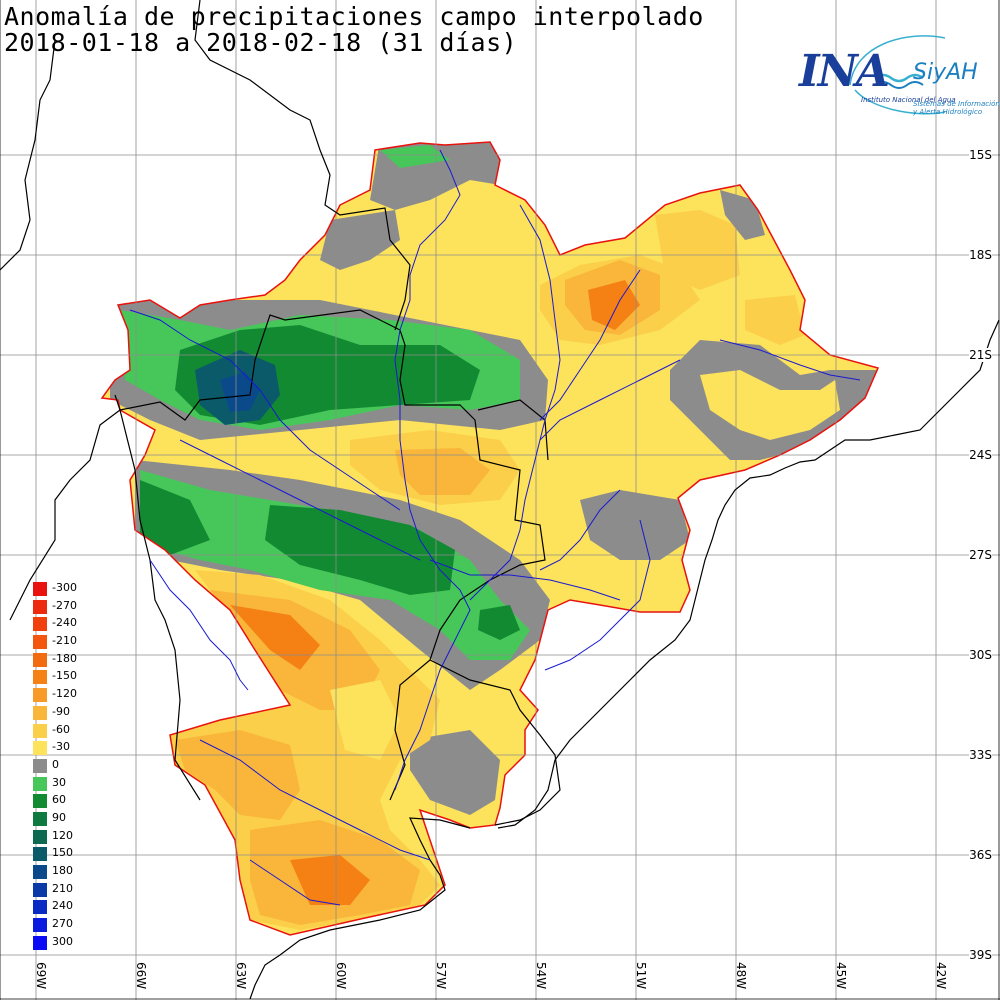 The image size is (1000, 1000). I want to click on legend-label: 120, so click(62, 835).